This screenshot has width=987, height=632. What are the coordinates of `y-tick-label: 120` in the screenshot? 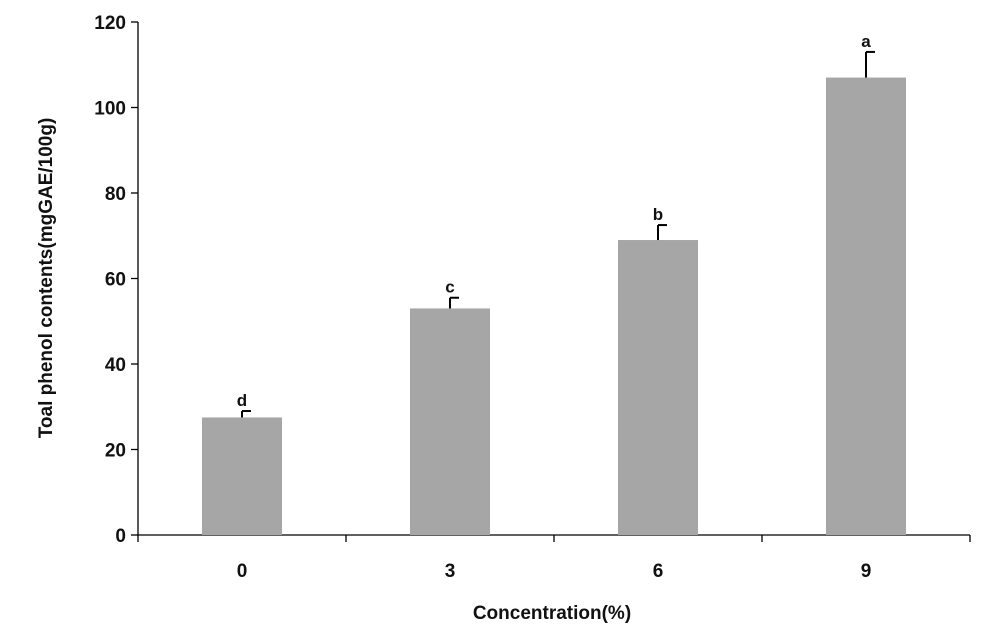 It's located at (110, 23).